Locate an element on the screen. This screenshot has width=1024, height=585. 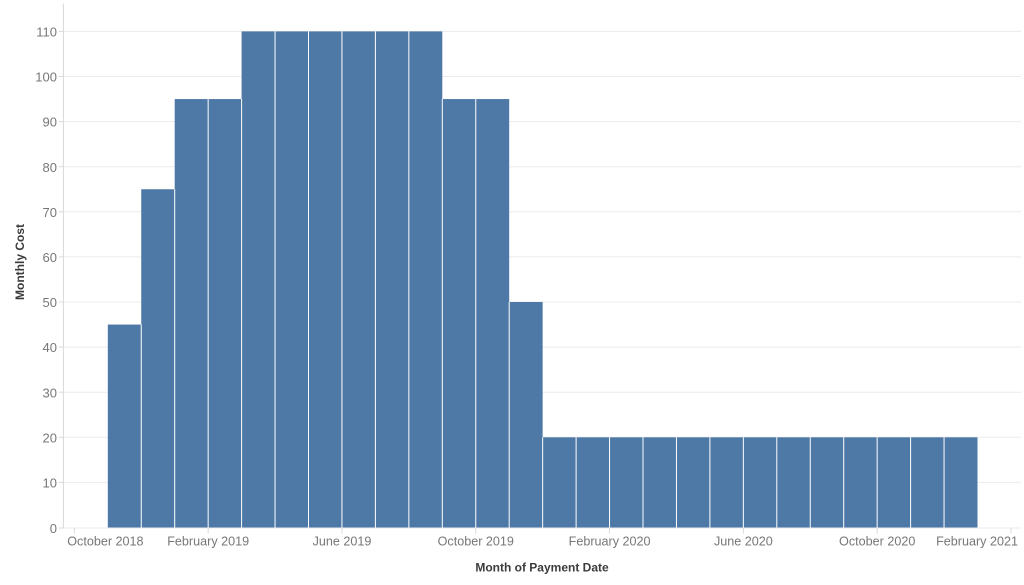
svg-text: June 2020 is located at coordinates (743, 542).